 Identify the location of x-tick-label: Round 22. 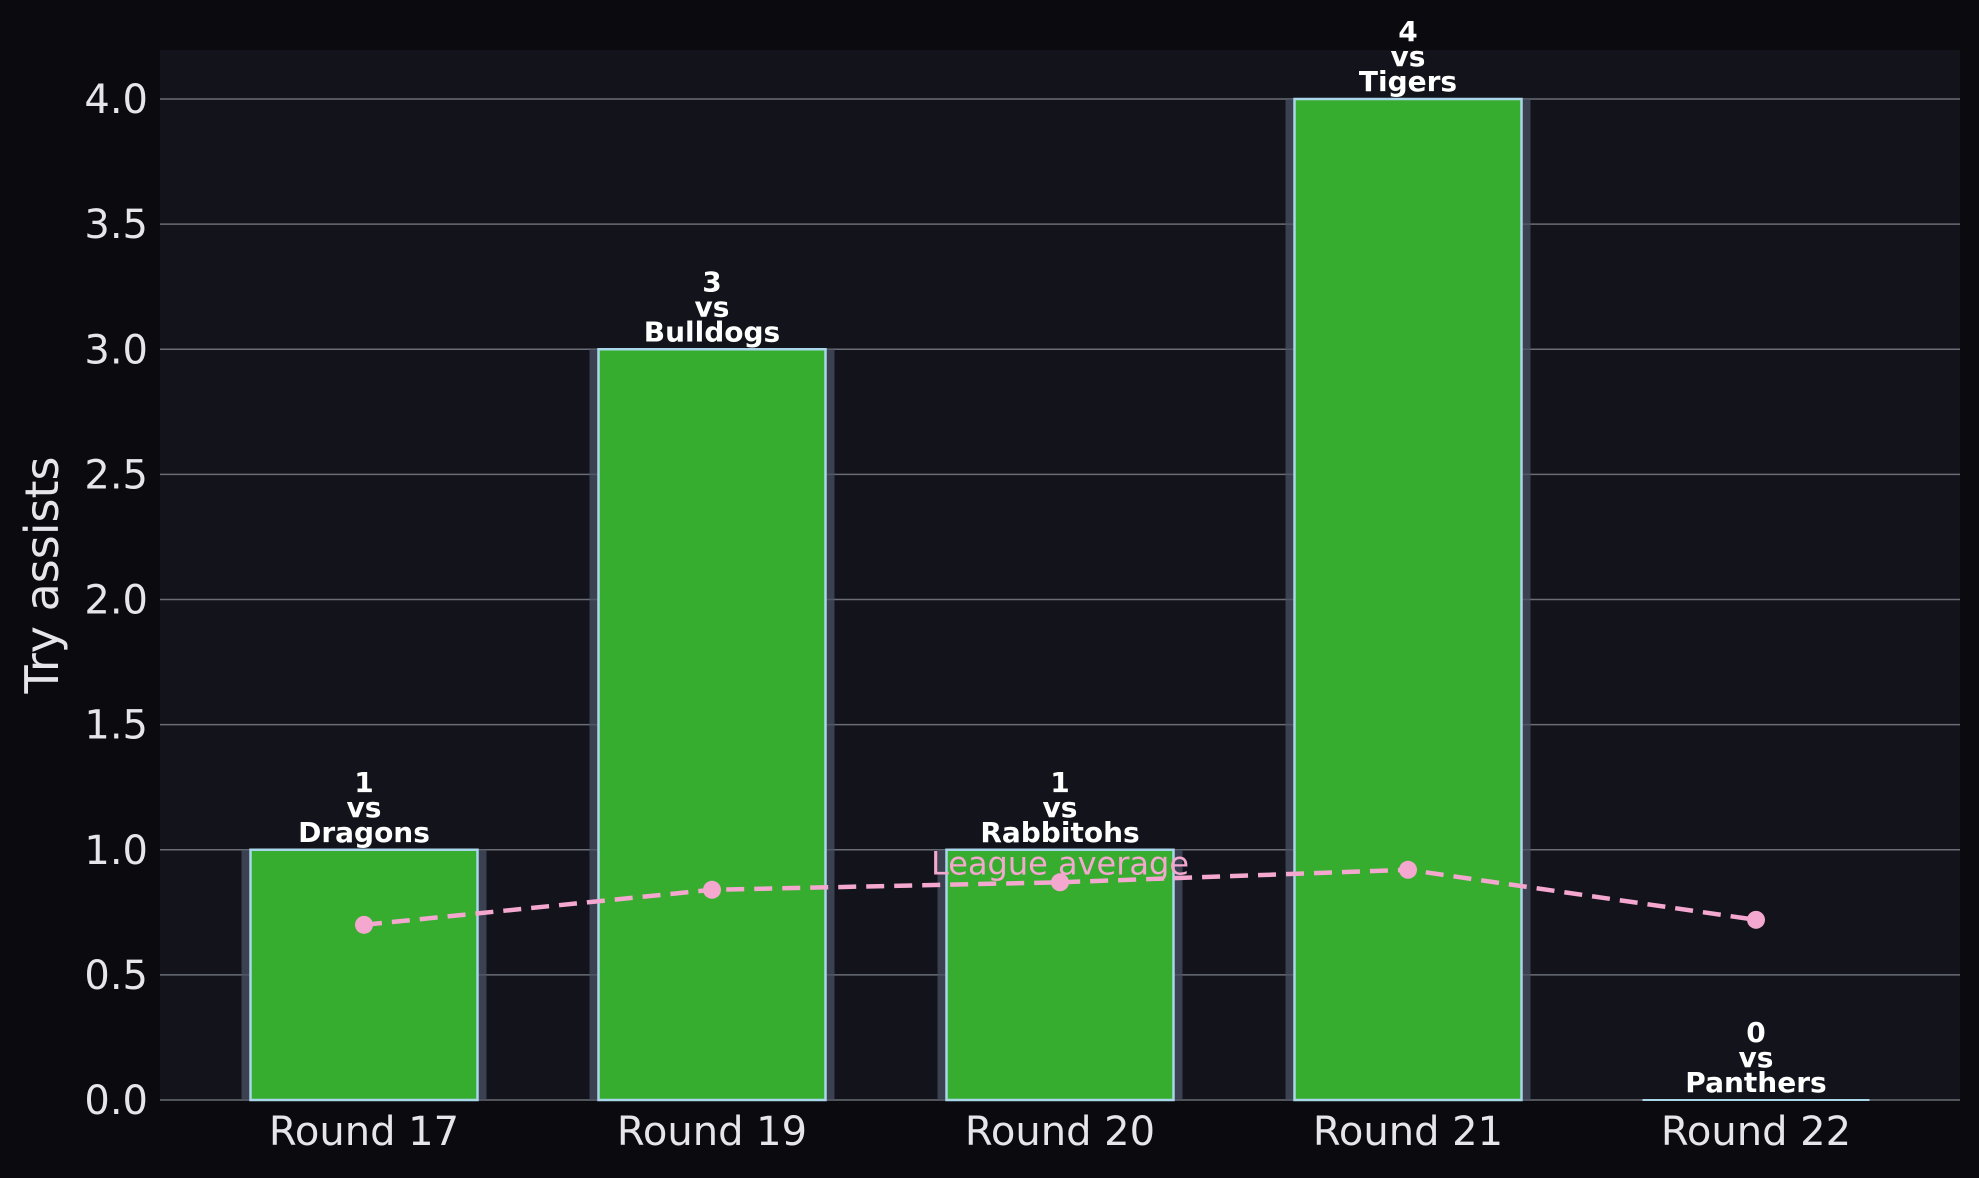
(1756, 1132).